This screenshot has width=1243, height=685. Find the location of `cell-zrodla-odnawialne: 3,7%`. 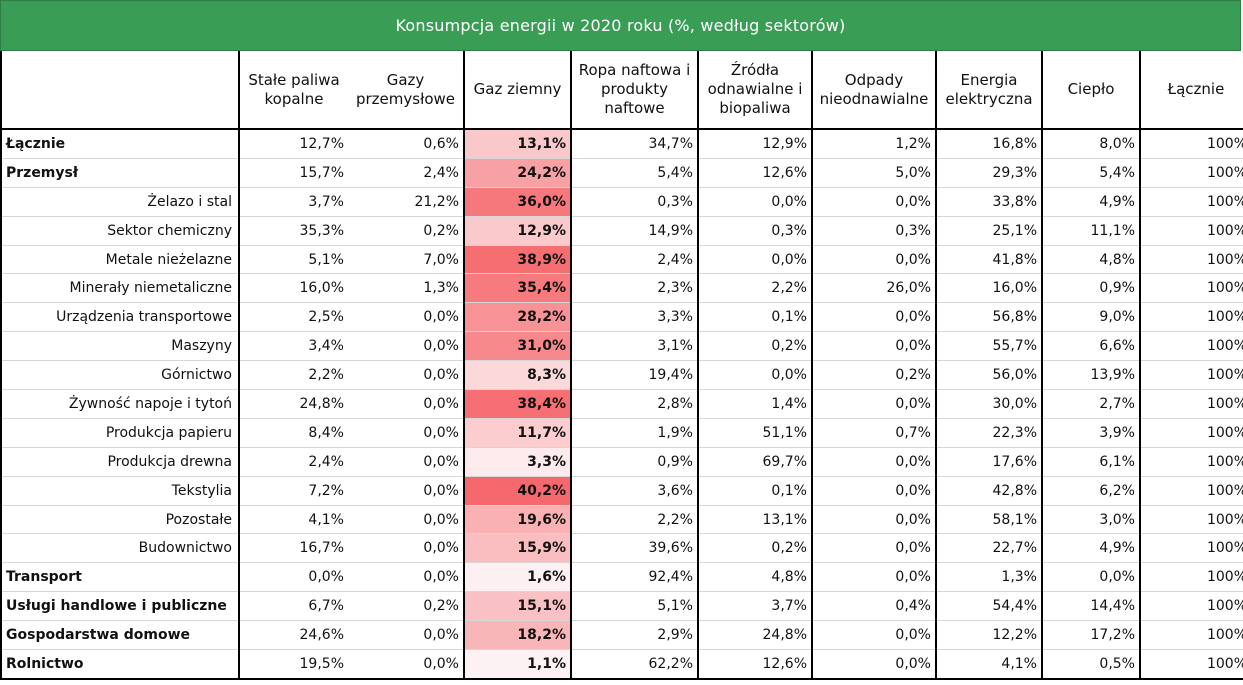

cell-zrodla-odnawialne: 3,7% is located at coordinates (754, 606).